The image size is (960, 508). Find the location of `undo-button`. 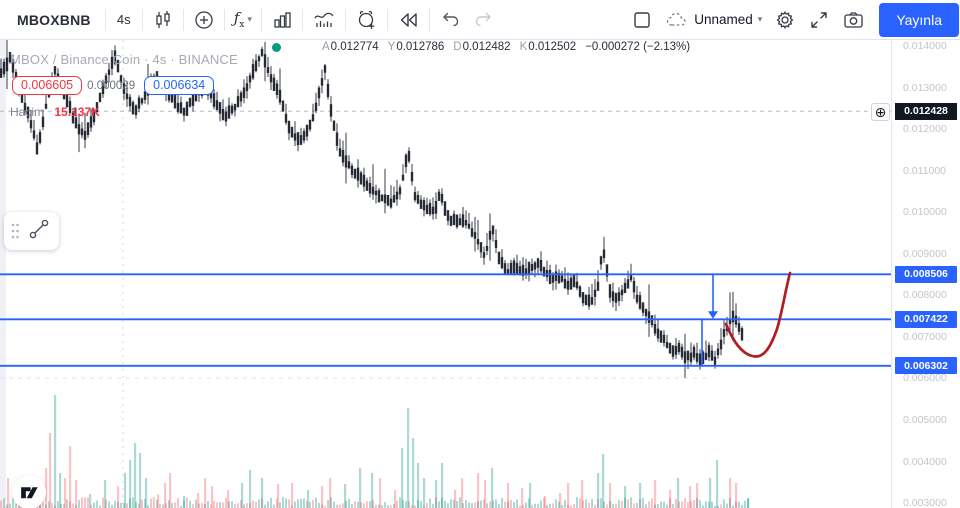

undo-button is located at coordinates (450, 20).